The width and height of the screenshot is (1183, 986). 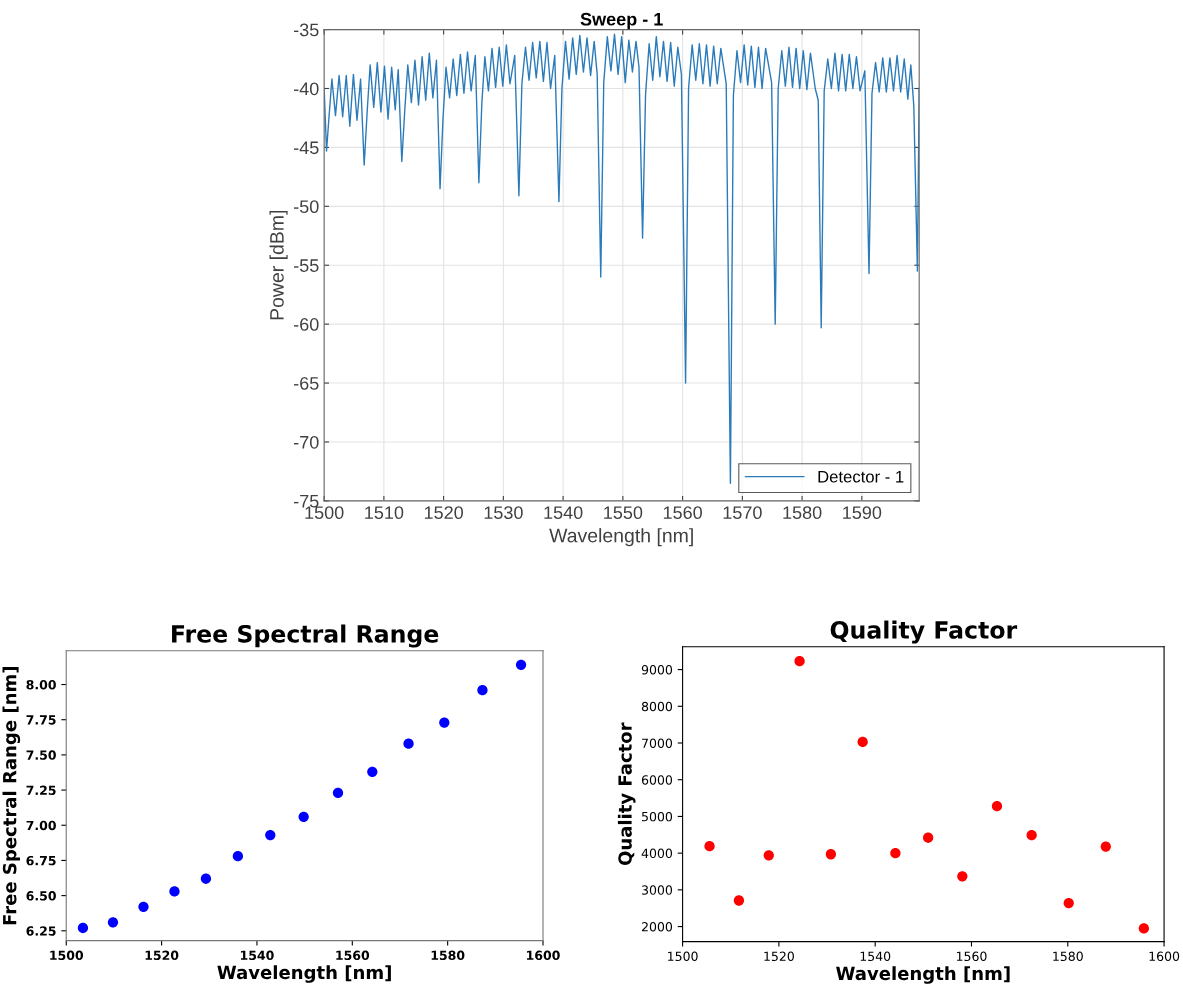 I want to click on x-tick-label: 1570, so click(x=742, y=513).